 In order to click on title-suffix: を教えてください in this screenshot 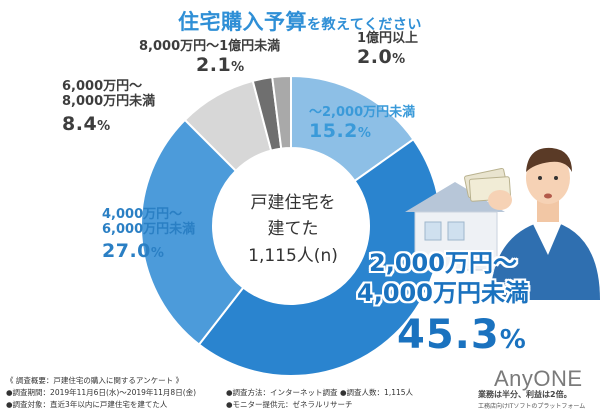, I will do `click(364, 25)`.